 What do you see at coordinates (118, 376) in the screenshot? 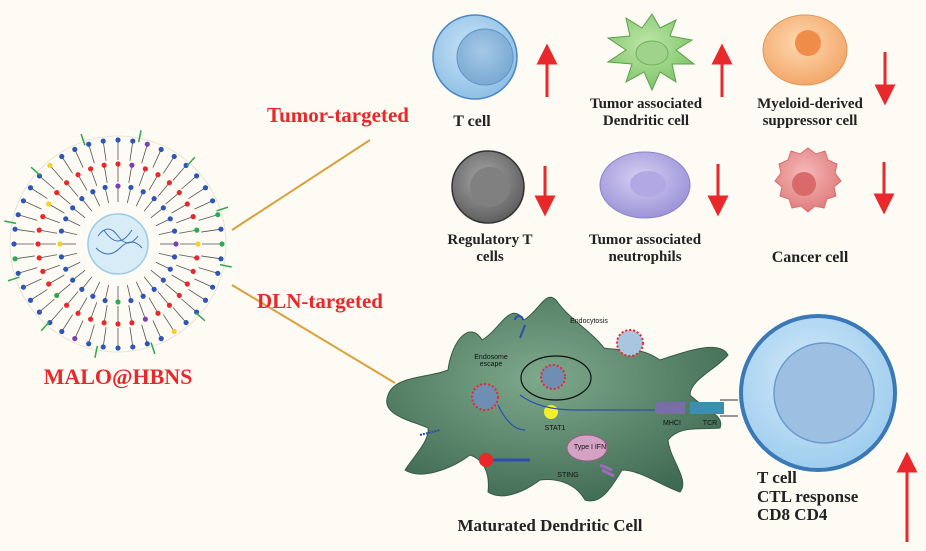
I see `particle-label: MALO@HBNS` at bounding box center [118, 376].